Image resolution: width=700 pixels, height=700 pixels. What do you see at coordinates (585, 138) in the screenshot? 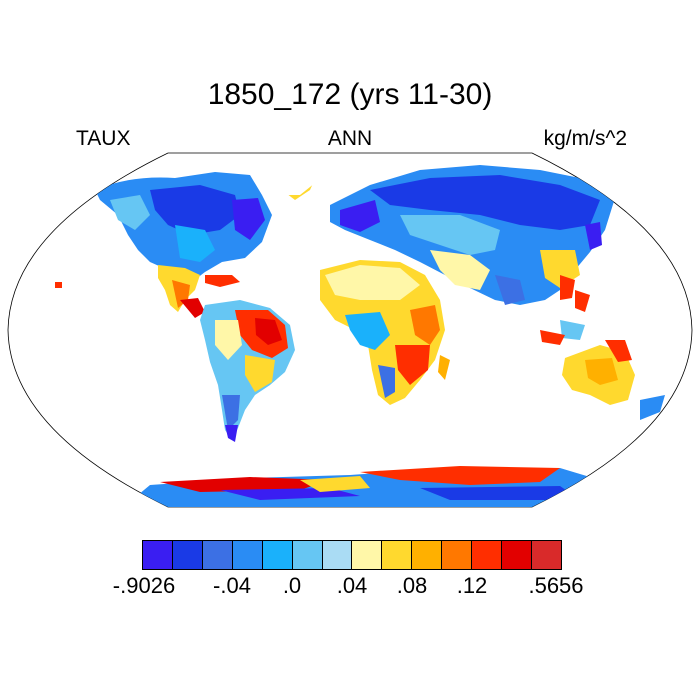
I see `units-label: kg/m/s^2` at bounding box center [585, 138].